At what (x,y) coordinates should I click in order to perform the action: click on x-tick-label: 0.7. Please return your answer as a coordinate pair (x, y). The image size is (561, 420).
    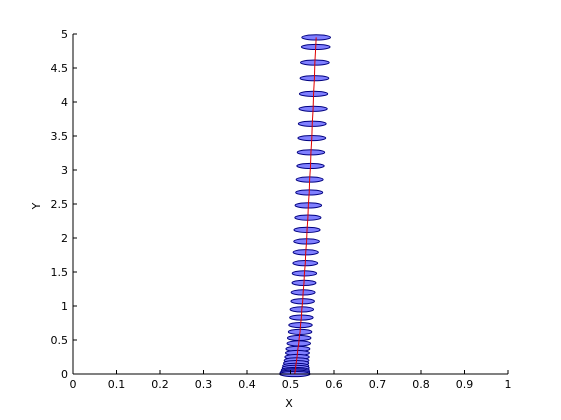
    Looking at the image, I should click on (378, 384).